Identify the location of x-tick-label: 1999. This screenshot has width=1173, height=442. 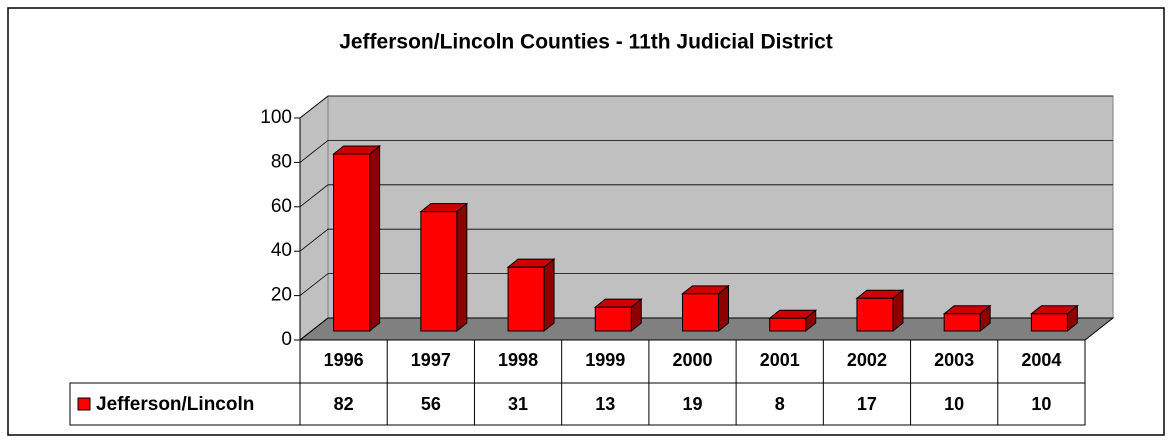
(605, 360).